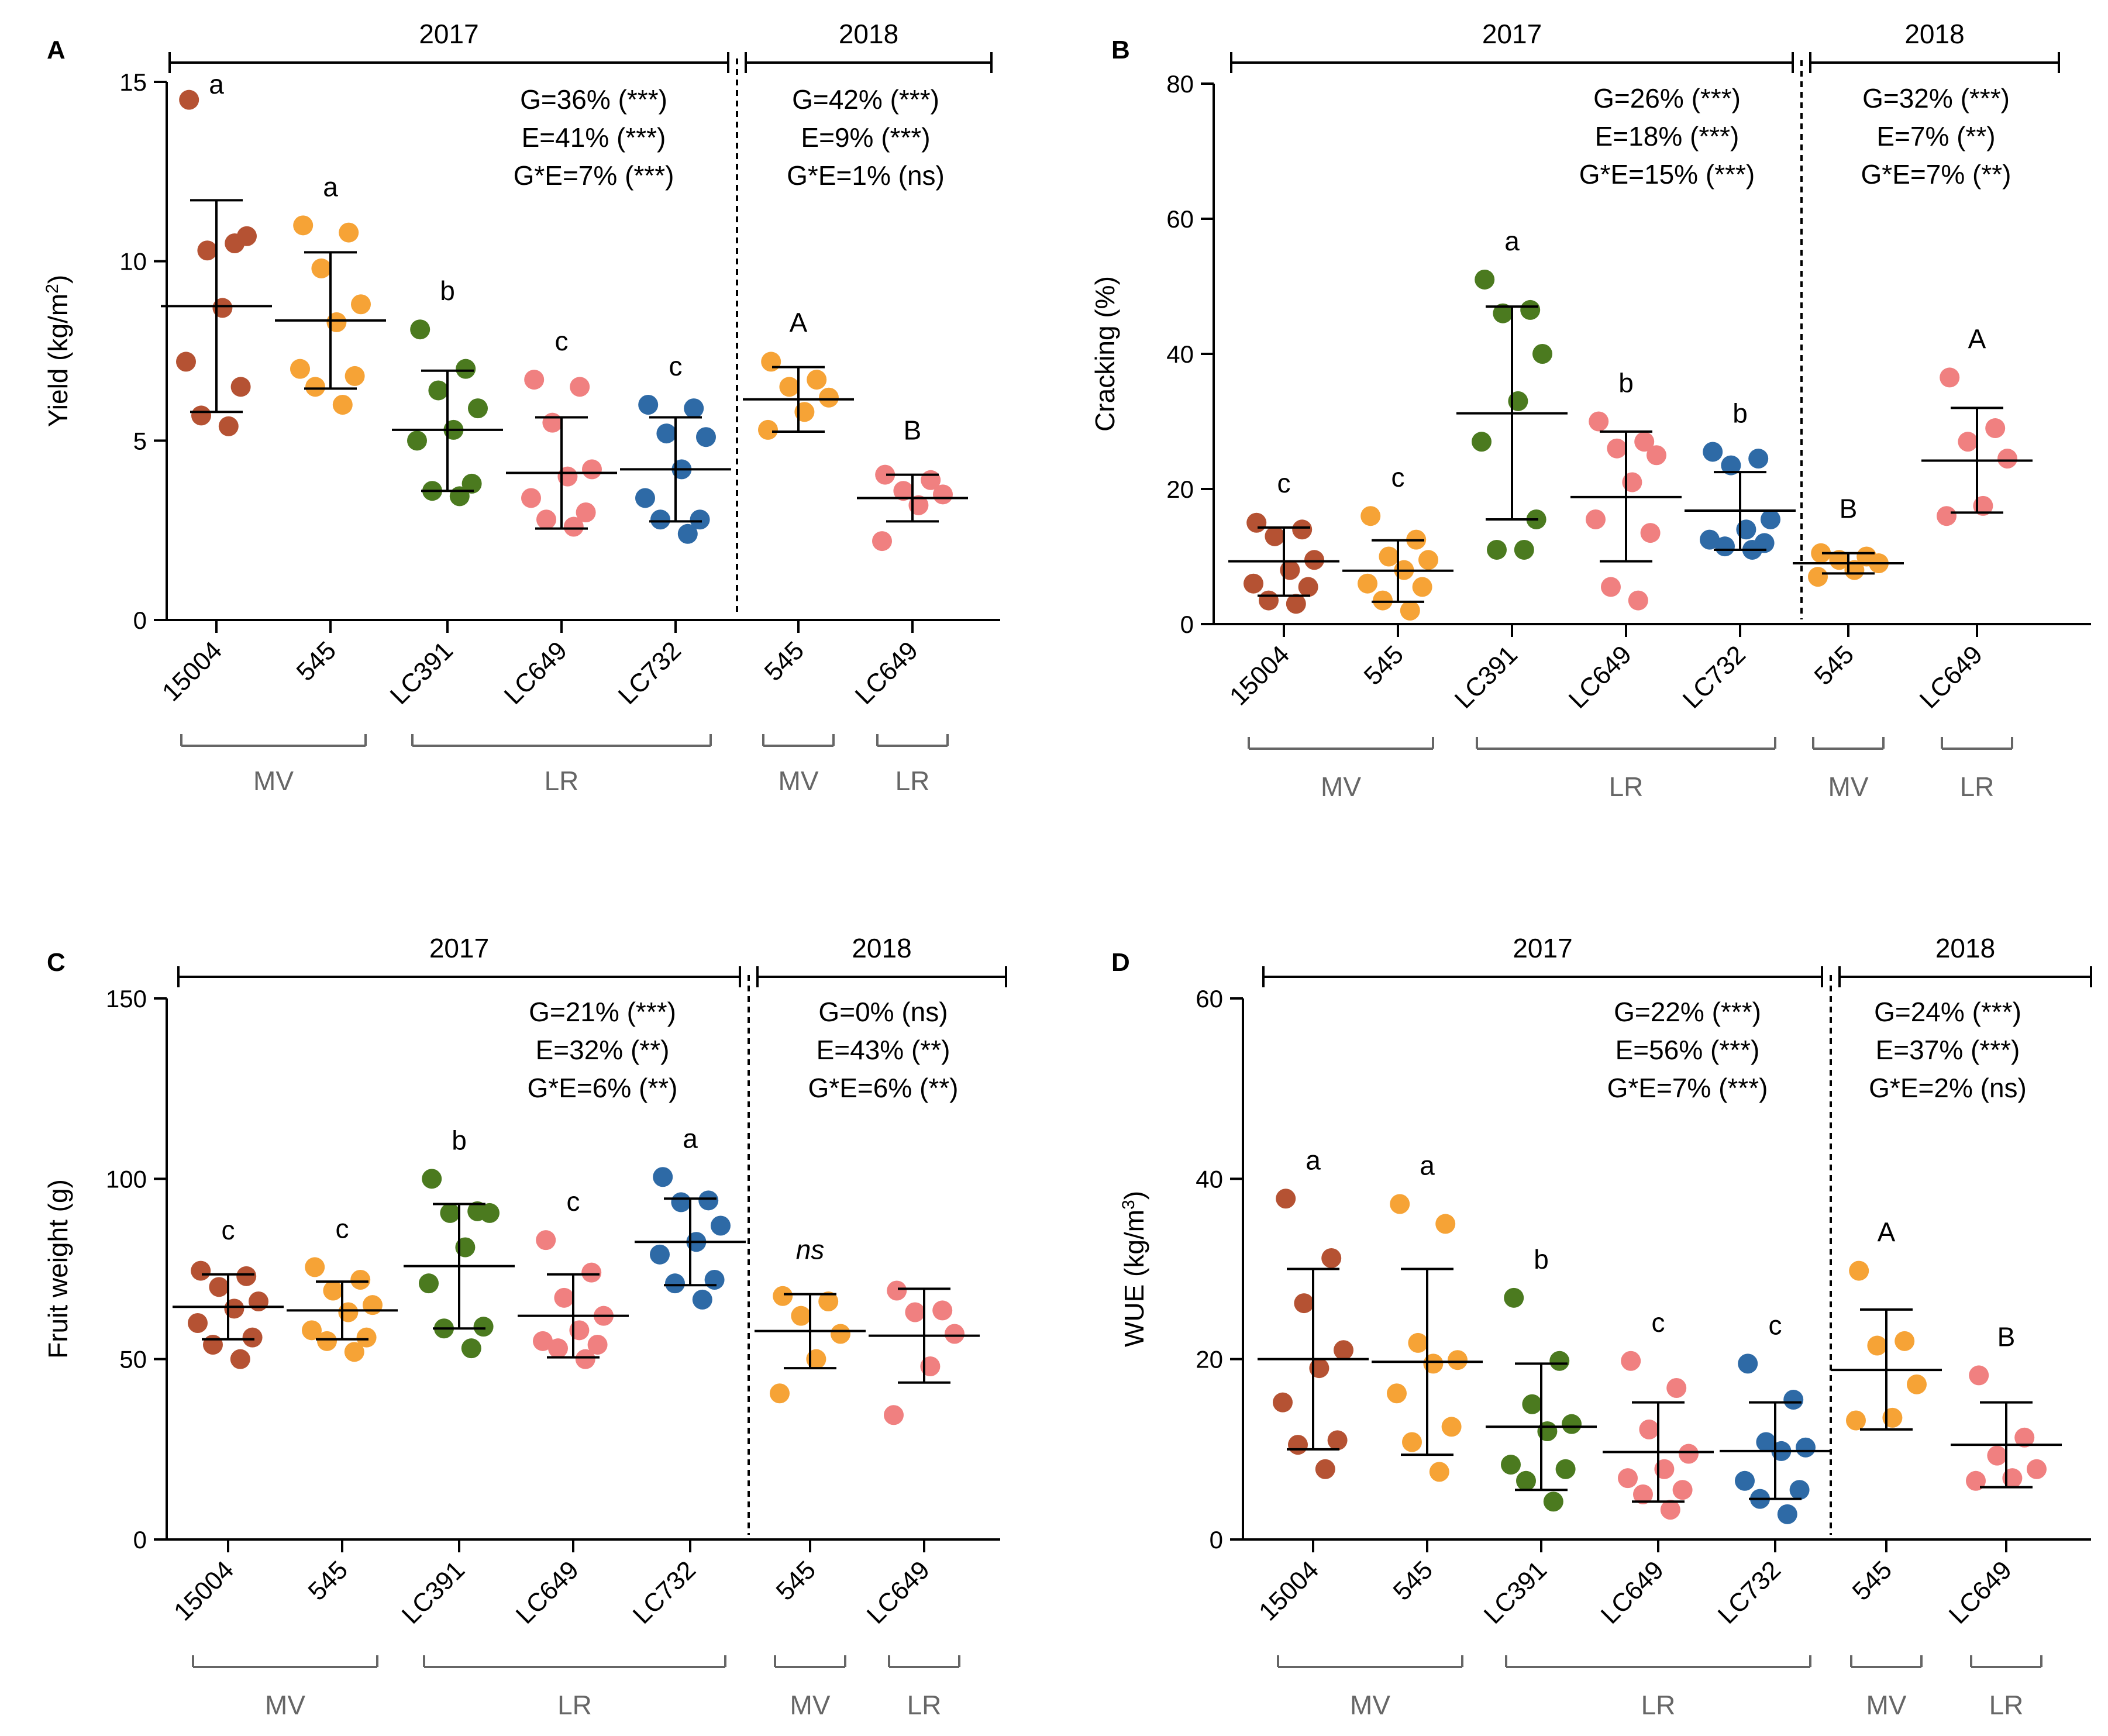 The image size is (2108, 1736). What do you see at coordinates (1398, 477) in the screenshot?
I see `significance-letter: c` at bounding box center [1398, 477].